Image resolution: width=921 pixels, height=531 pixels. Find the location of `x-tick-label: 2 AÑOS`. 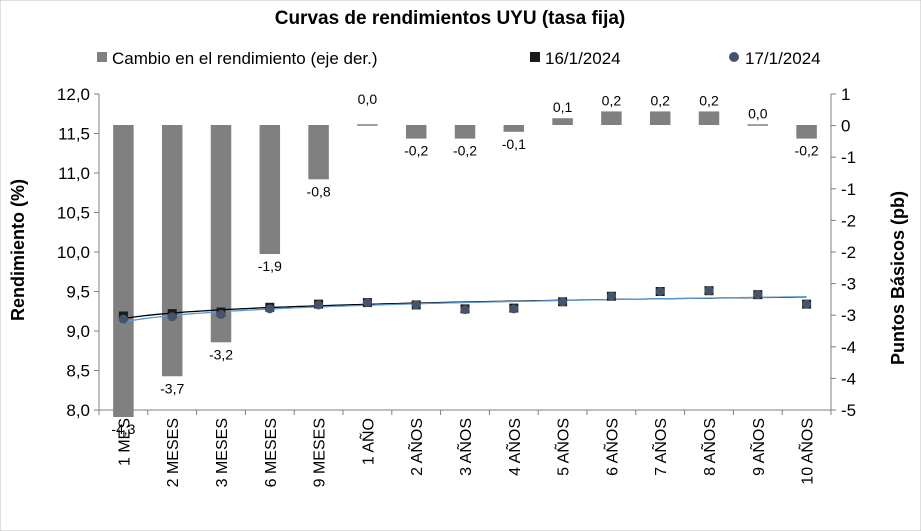

x-tick-label: 2 AÑOS is located at coordinates (416, 447).